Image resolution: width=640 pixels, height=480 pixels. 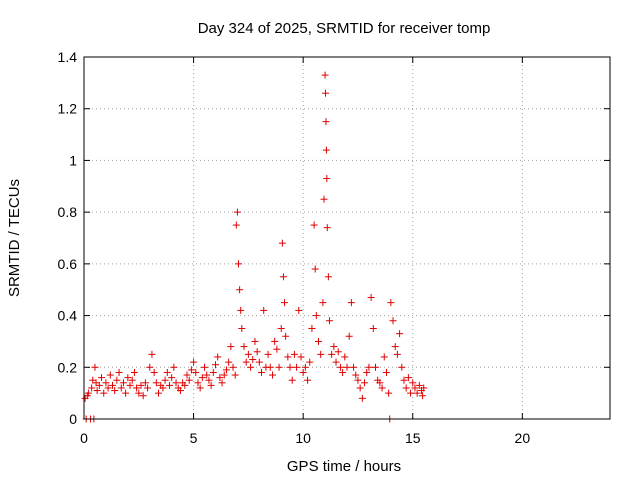 What do you see at coordinates (68, 367) in the screenshot?
I see `y-tick-label: 0.2` at bounding box center [68, 367].